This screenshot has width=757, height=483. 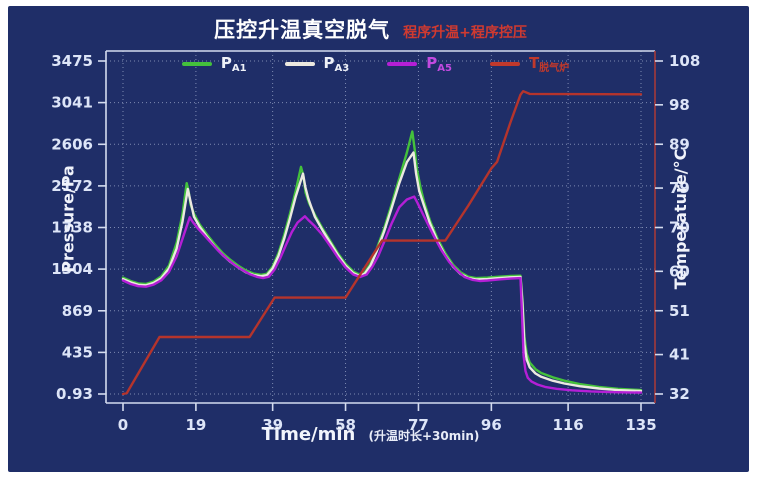 What do you see at coordinates (77, 311) in the screenshot?
I see `svg-text: 869` at bounding box center [77, 311].